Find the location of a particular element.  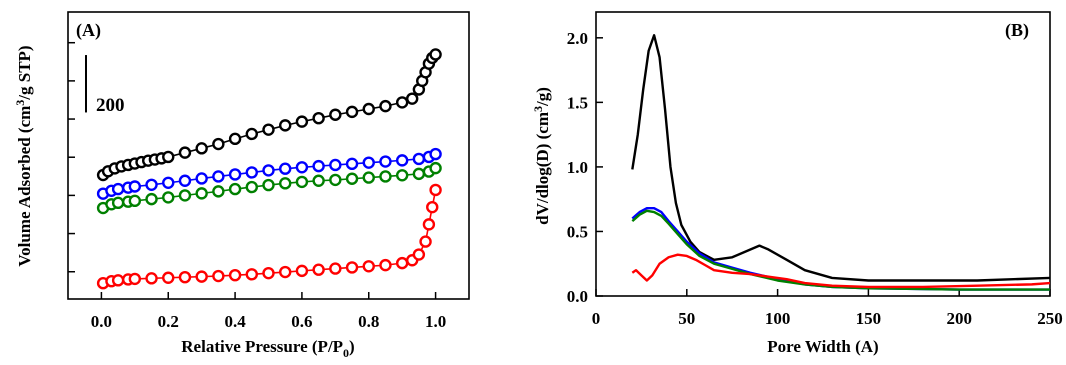

panel-b-x-axis-label: Pore Width (A) is located at coordinates (822, 346).